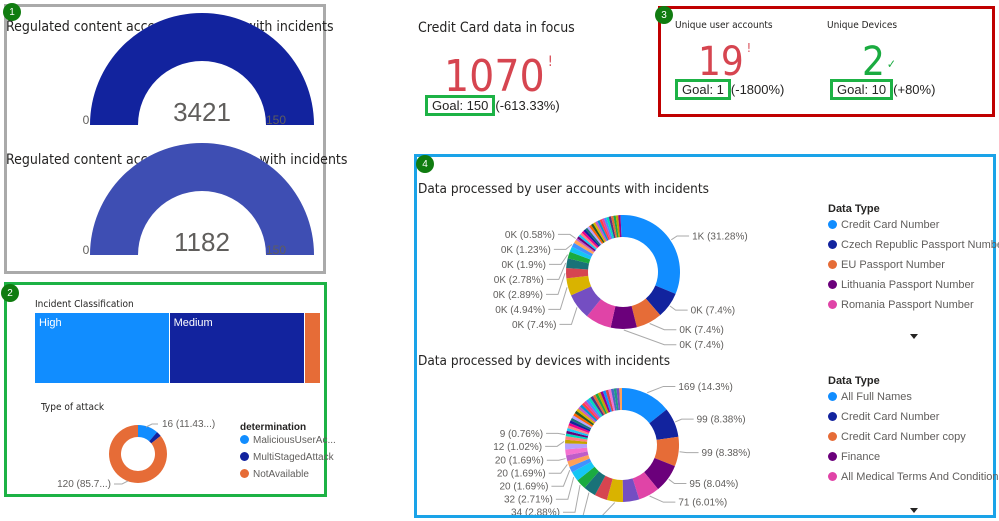 This screenshot has height=521, width=999. Describe the element at coordinates (274, 474) in the screenshot. I see `legend-item: NotAvailable` at that location.